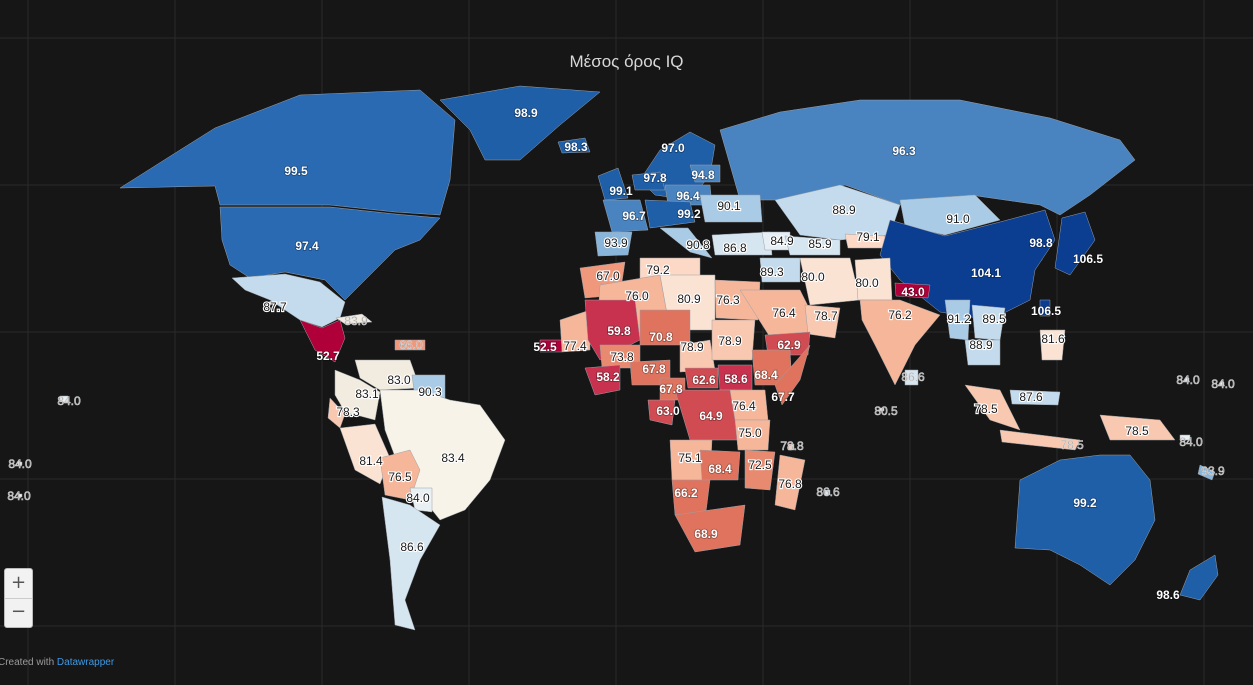 The width and height of the screenshot is (1253, 685). What do you see at coordinates (453, 458) in the screenshot?
I see `value-label-brazil: 83.4` at bounding box center [453, 458].